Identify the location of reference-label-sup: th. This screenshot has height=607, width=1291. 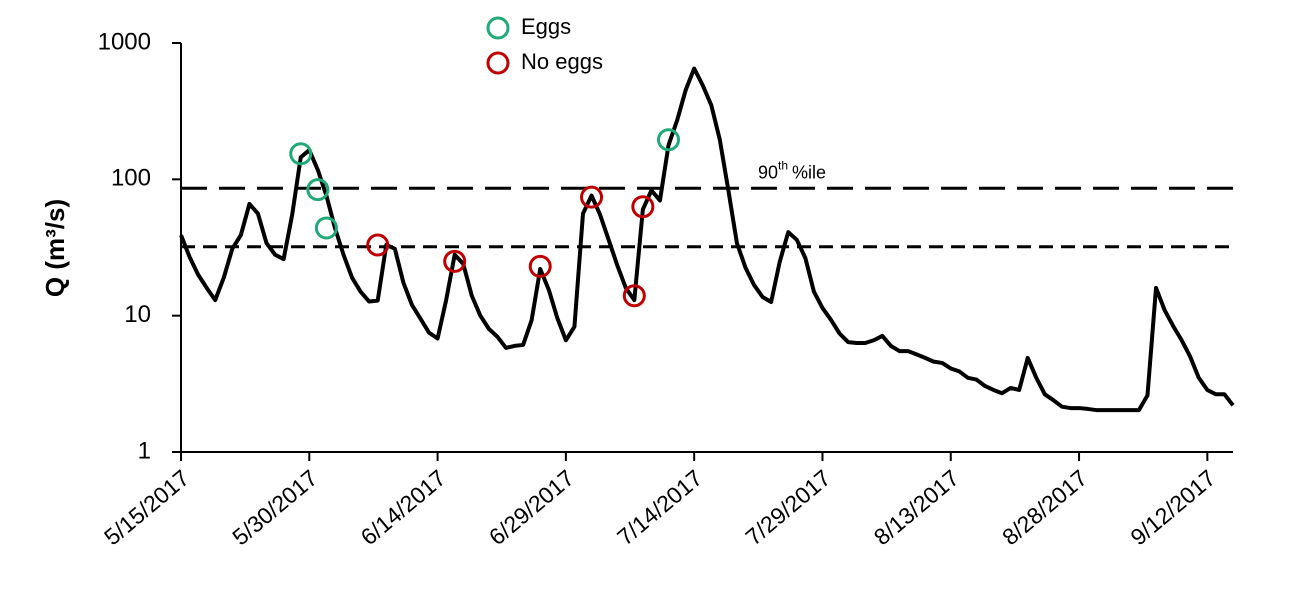
(783, 165).